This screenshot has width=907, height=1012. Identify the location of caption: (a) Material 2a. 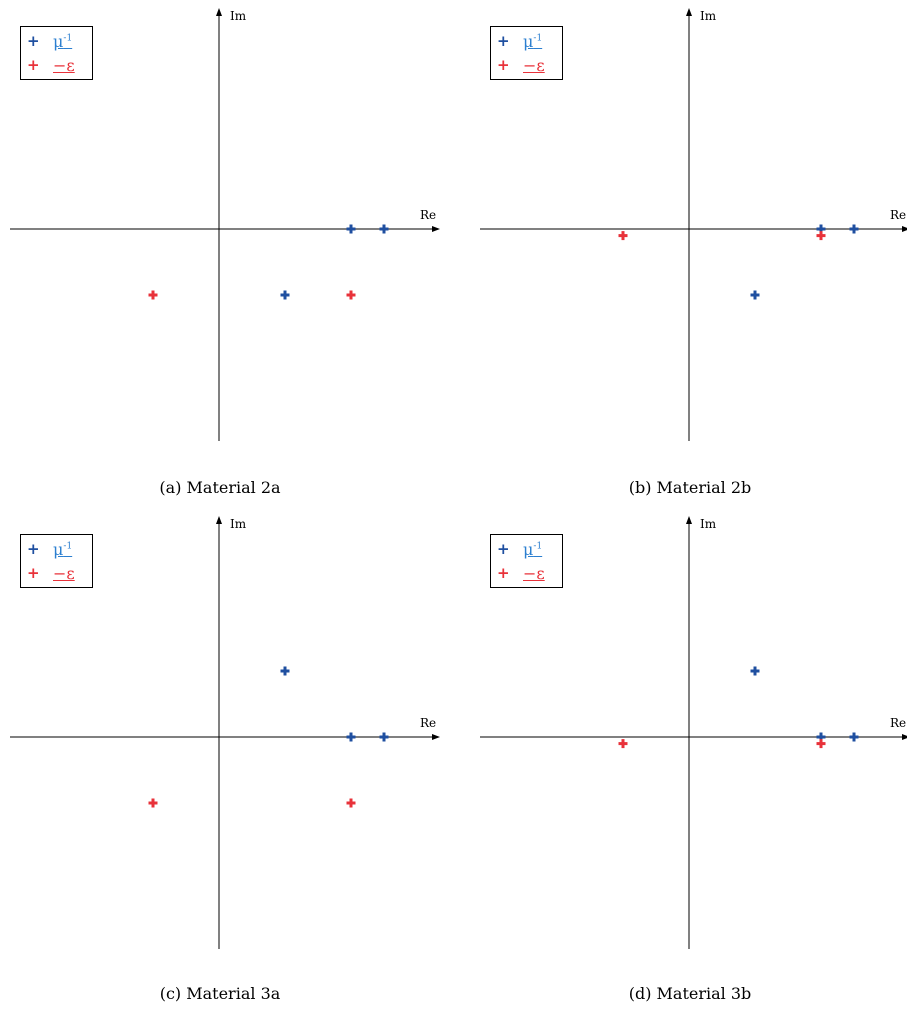
(220, 487).